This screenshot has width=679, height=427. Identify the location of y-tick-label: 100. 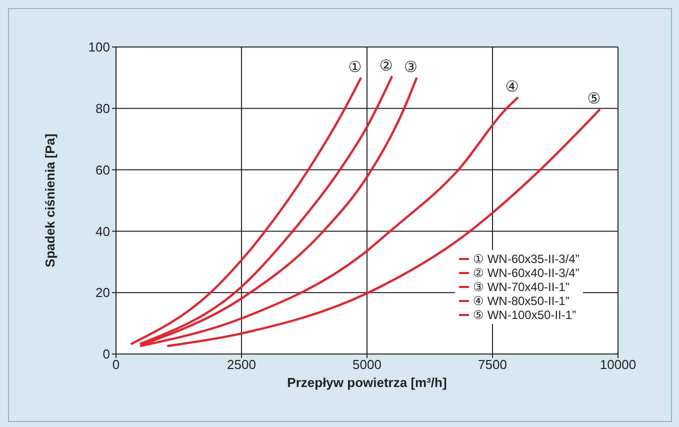
(99, 47).